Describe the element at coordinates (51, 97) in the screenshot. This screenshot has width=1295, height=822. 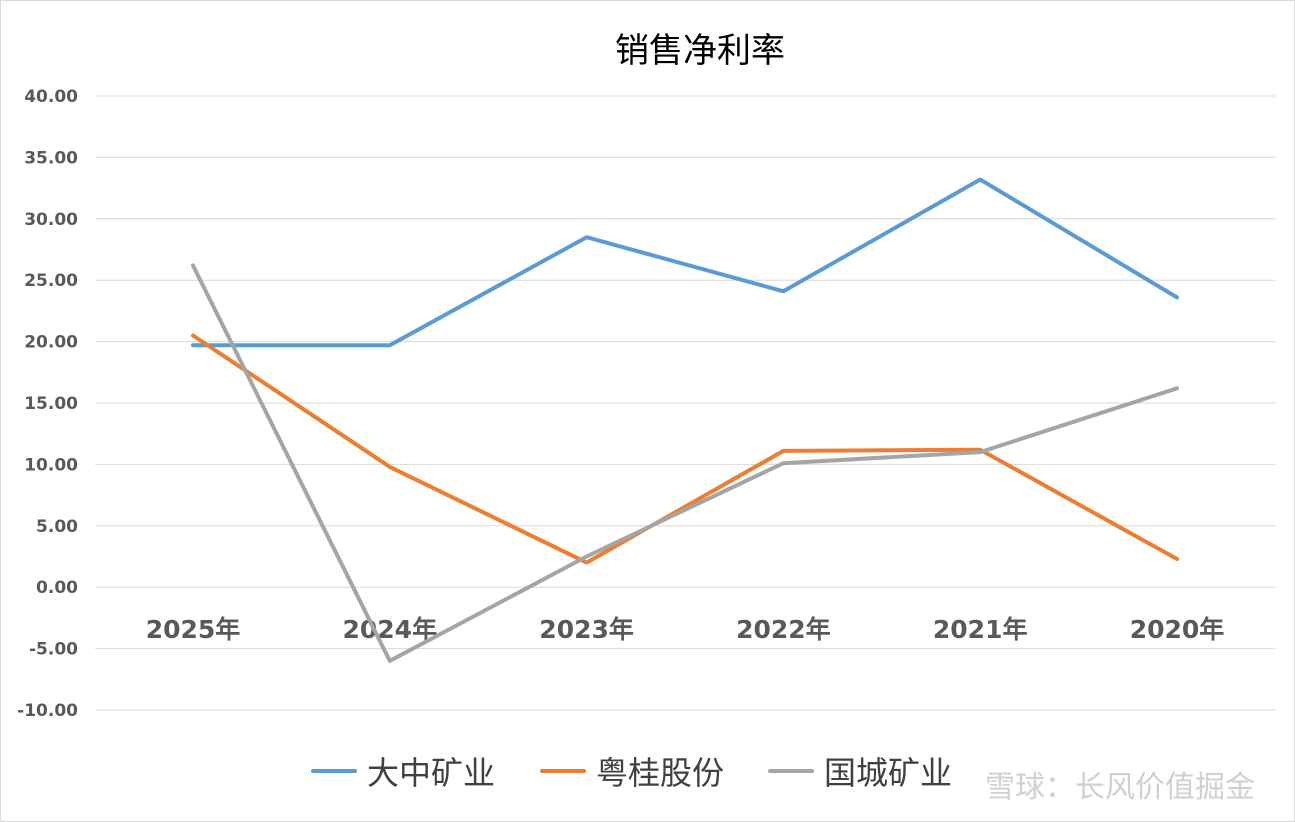
I see `y-tick-label: 40.00` at that location.